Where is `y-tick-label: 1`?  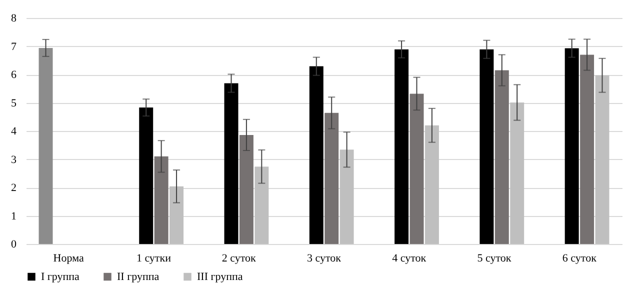 y-tick-label: 1 is located at coordinates (13, 216).